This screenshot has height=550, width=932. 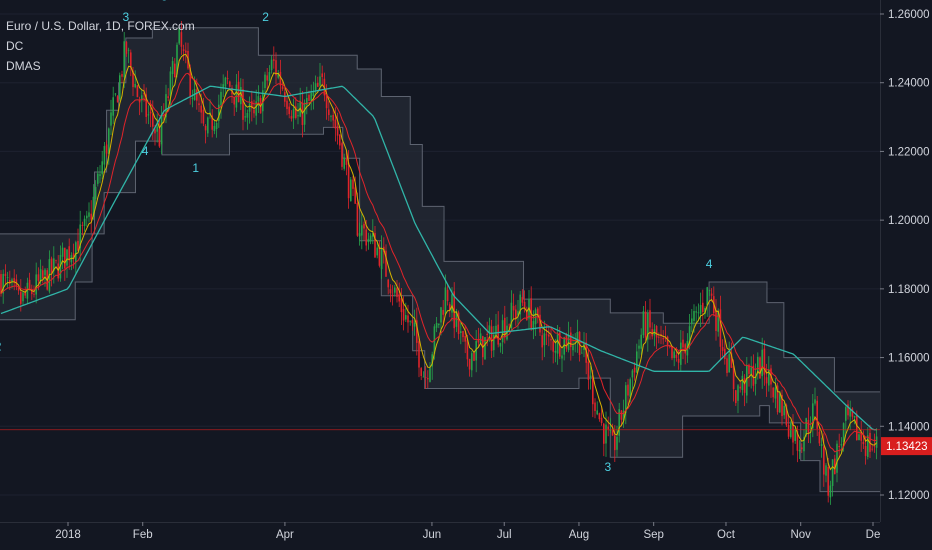 What do you see at coordinates (726, 535) in the screenshot?
I see `time-tick-label: Oct` at bounding box center [726, 535].